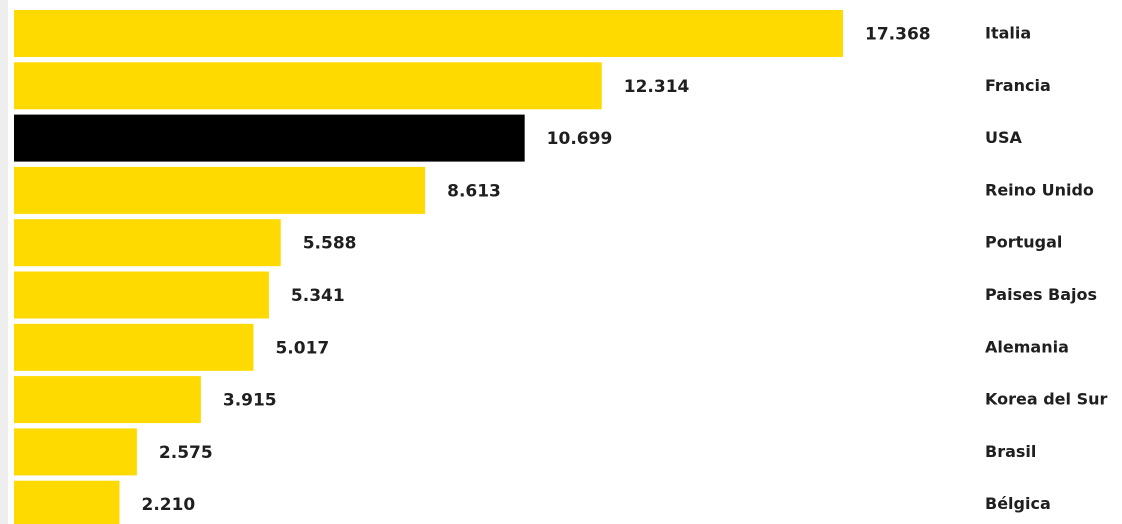  Describe the element at coordinates (134, 347) in the screenshot. I see `bar-alemania` at that location.